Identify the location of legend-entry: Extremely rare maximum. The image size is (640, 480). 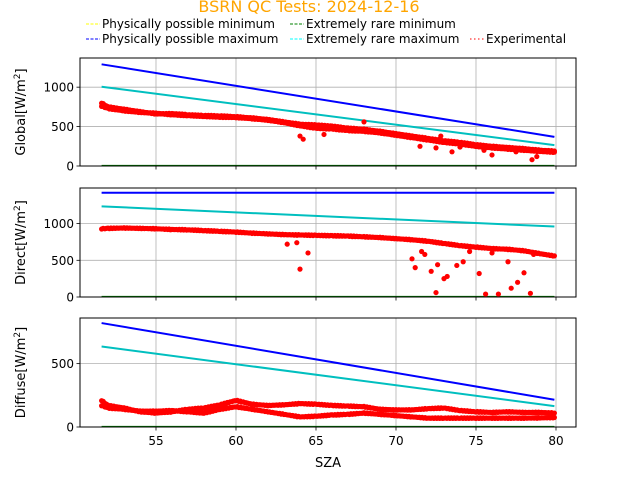
(374, 39).